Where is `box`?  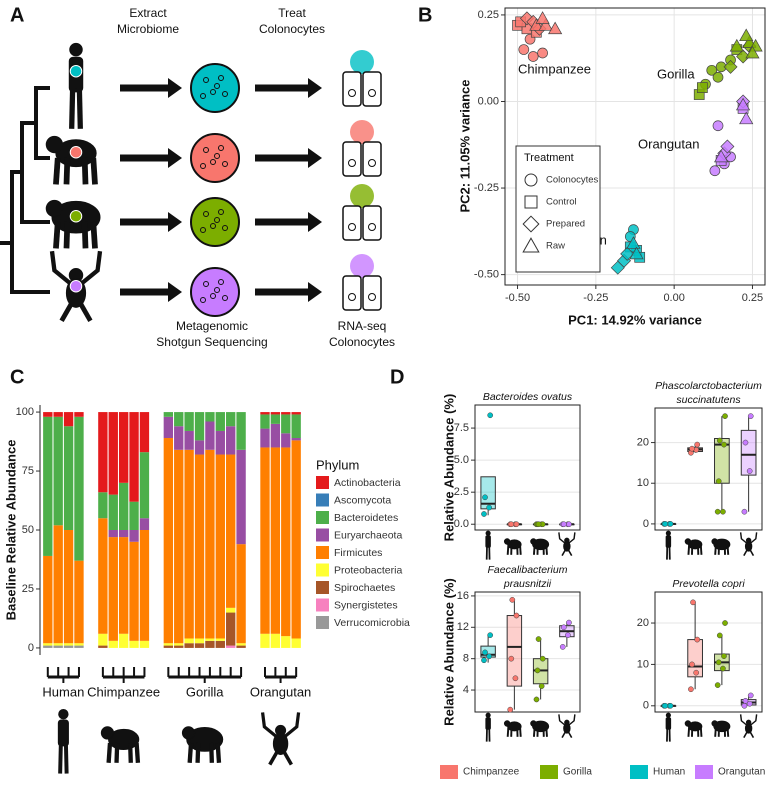 box is located at coordinates (722, 461).